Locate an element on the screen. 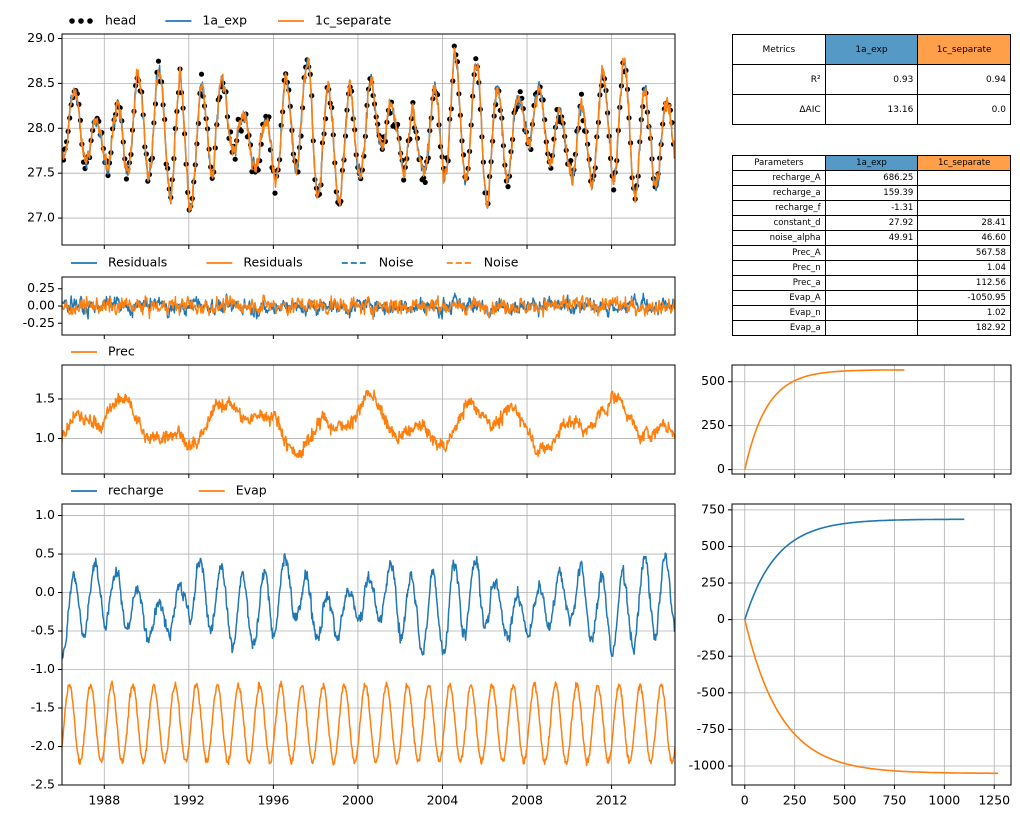  y-tick-label: -2.5 is located at coordinates (43, 784).